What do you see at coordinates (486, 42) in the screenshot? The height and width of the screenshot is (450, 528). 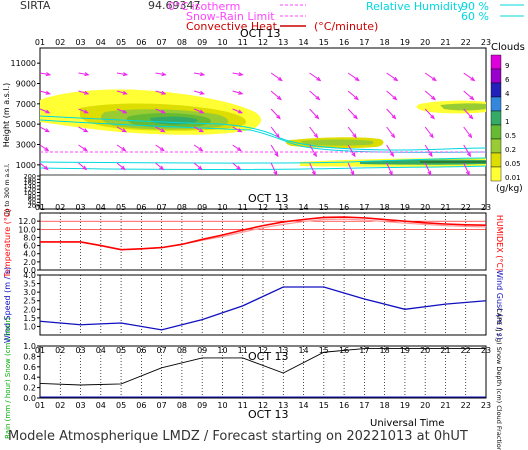 I see `top-hour-23: 23` at bounding box center [486, 42].